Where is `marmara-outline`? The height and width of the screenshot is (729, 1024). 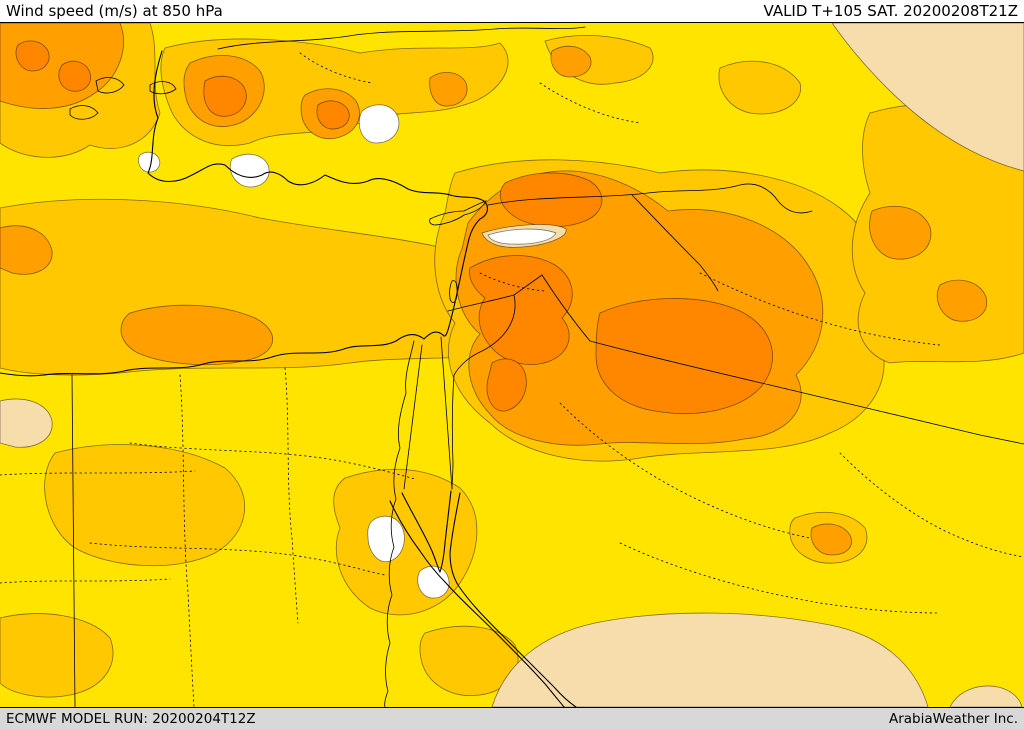
marmara-outline is located at coordinates (163, 88).